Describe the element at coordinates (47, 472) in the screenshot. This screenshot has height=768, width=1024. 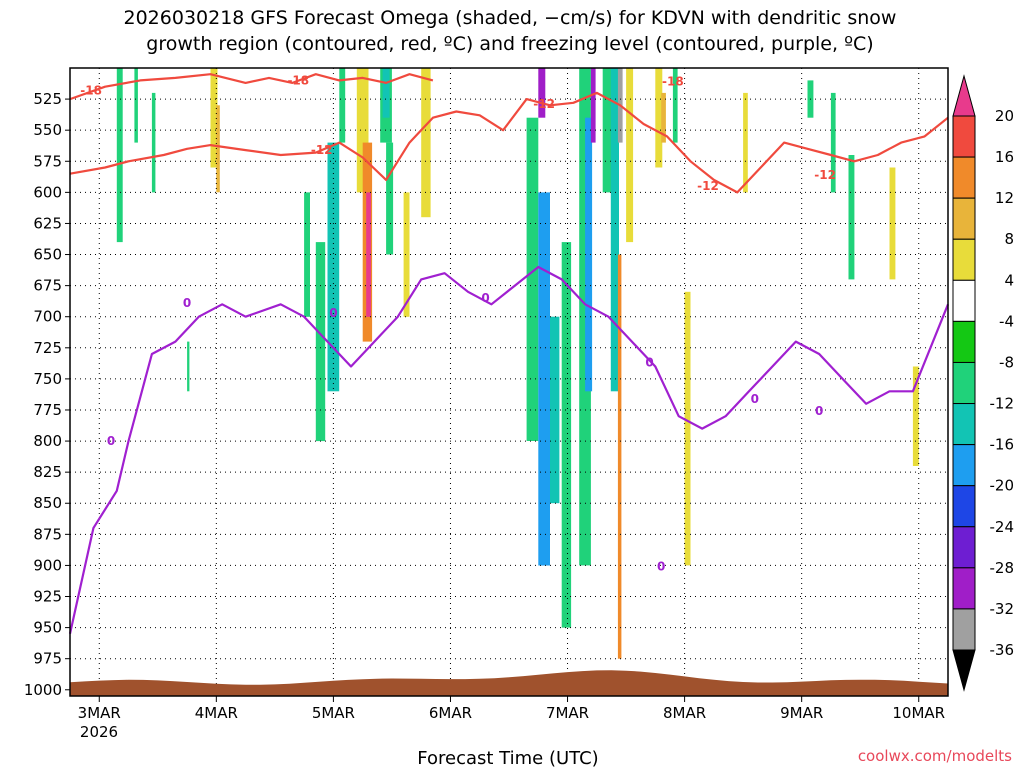
I see `y-tick-label: 825` at that location.